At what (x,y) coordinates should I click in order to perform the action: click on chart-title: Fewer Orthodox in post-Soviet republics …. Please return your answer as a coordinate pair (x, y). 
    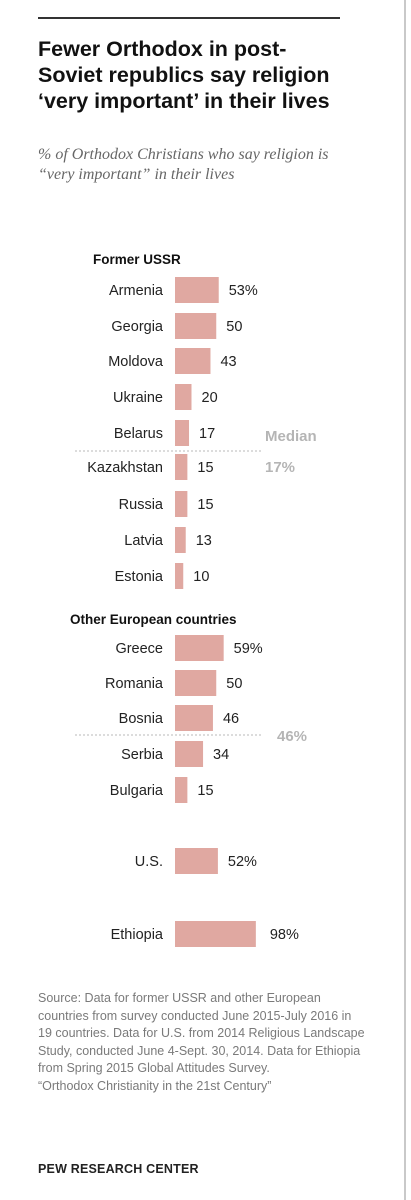
    Looking at the image, I should click on (184, 75).